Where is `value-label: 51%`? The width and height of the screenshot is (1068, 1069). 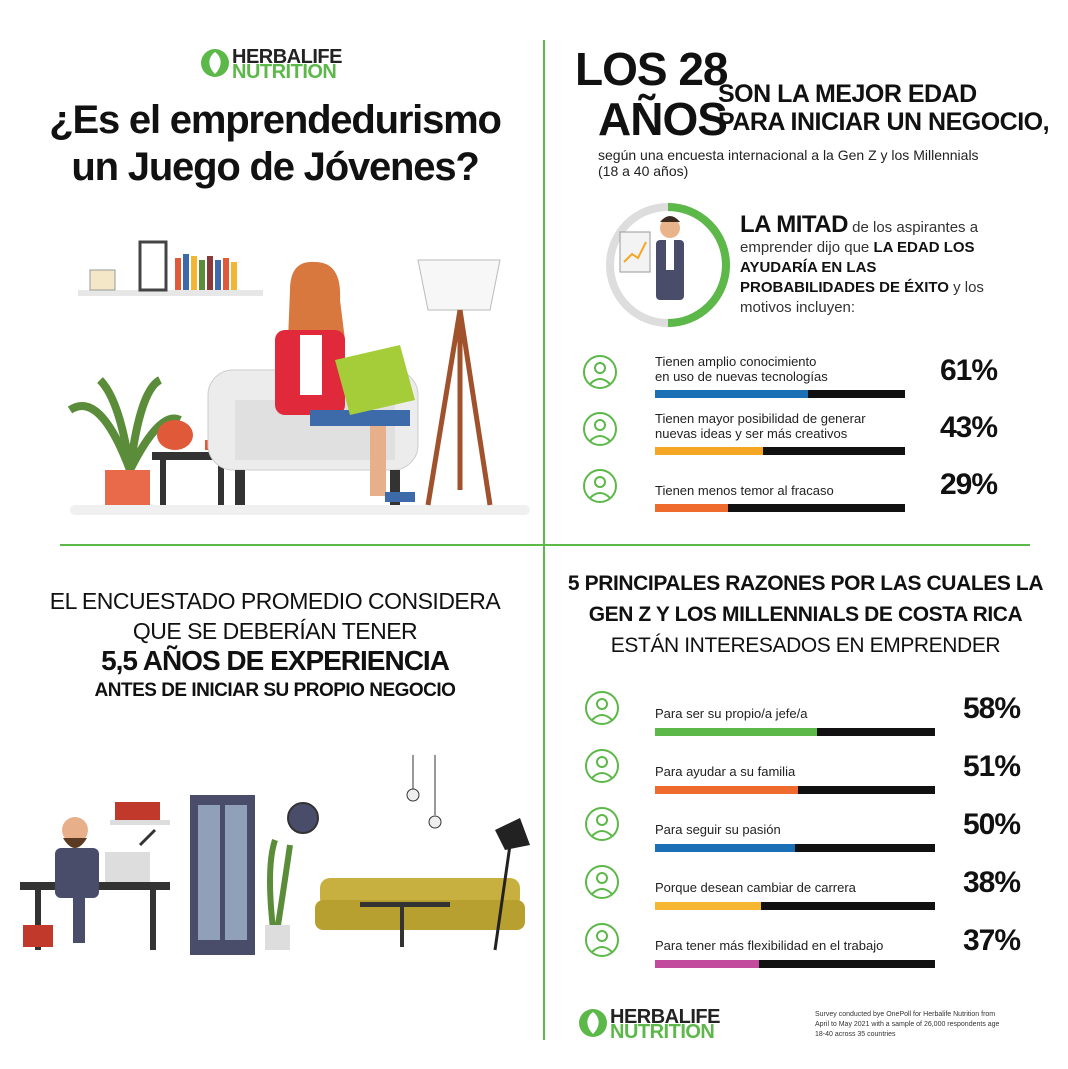
value-label: 51% is located at coordinates (992, 766).